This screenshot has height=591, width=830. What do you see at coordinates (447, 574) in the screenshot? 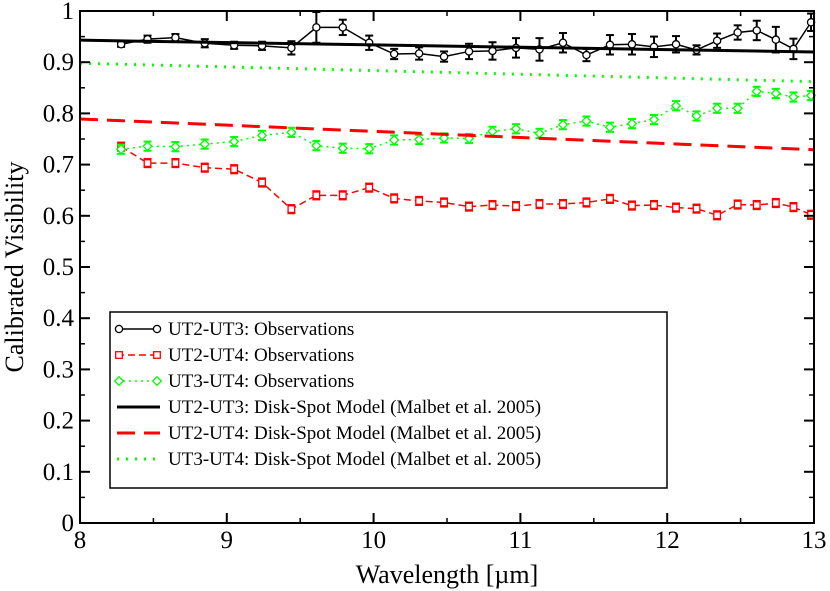
I see `x-axis-label: Wavelength [µm]` at bounding box center [447, 574].